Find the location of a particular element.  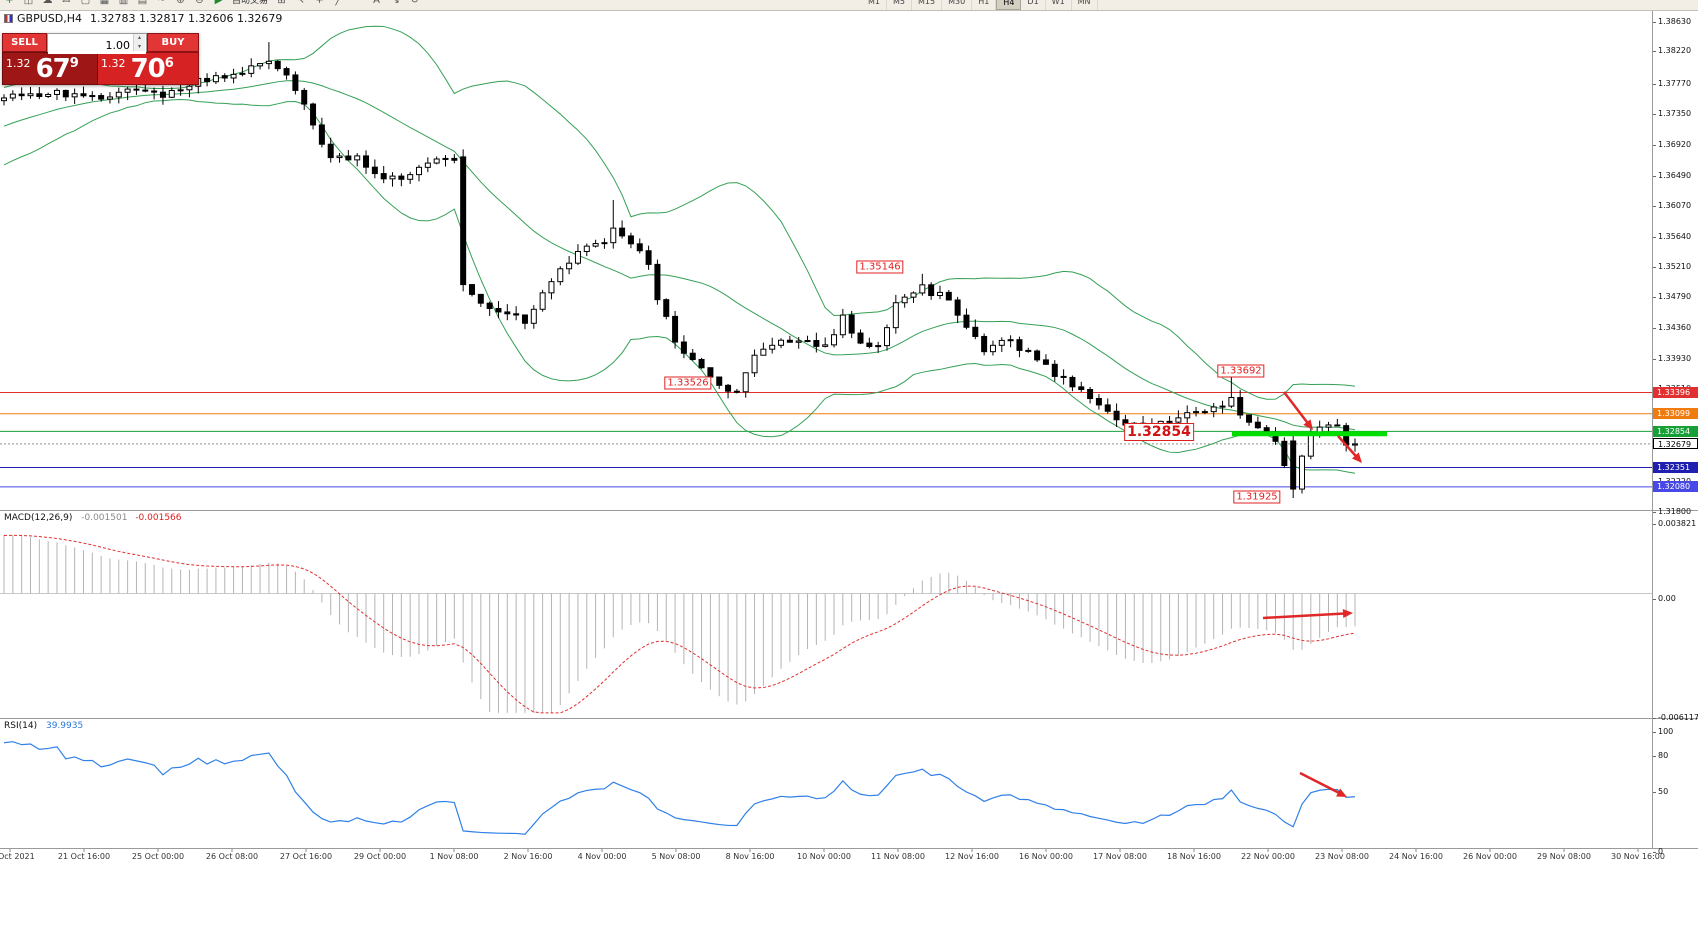

time-axis-label: 11 Nov 08:00 is located at coordinates (898, 856).